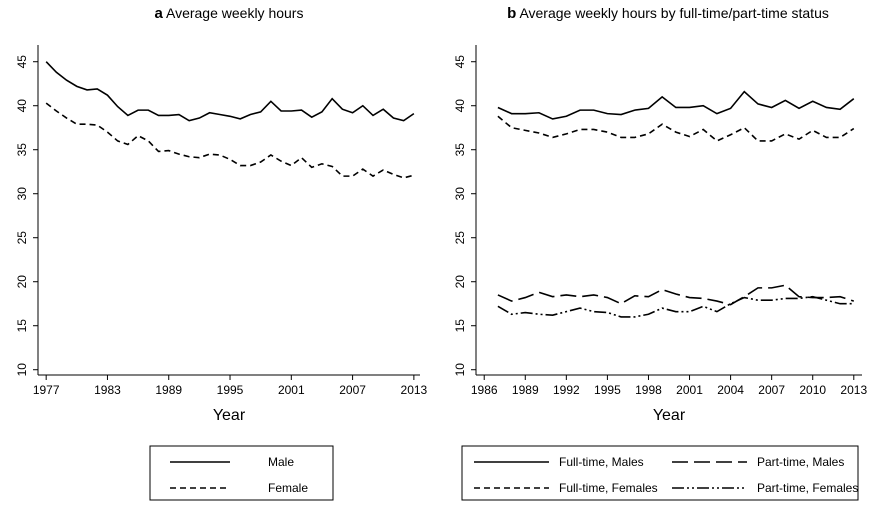 The image size is (874, 507). What do you see at coordinates (511, 13) in the screenshot?
I see `panel-label: b` at bounding box center [511, 13].